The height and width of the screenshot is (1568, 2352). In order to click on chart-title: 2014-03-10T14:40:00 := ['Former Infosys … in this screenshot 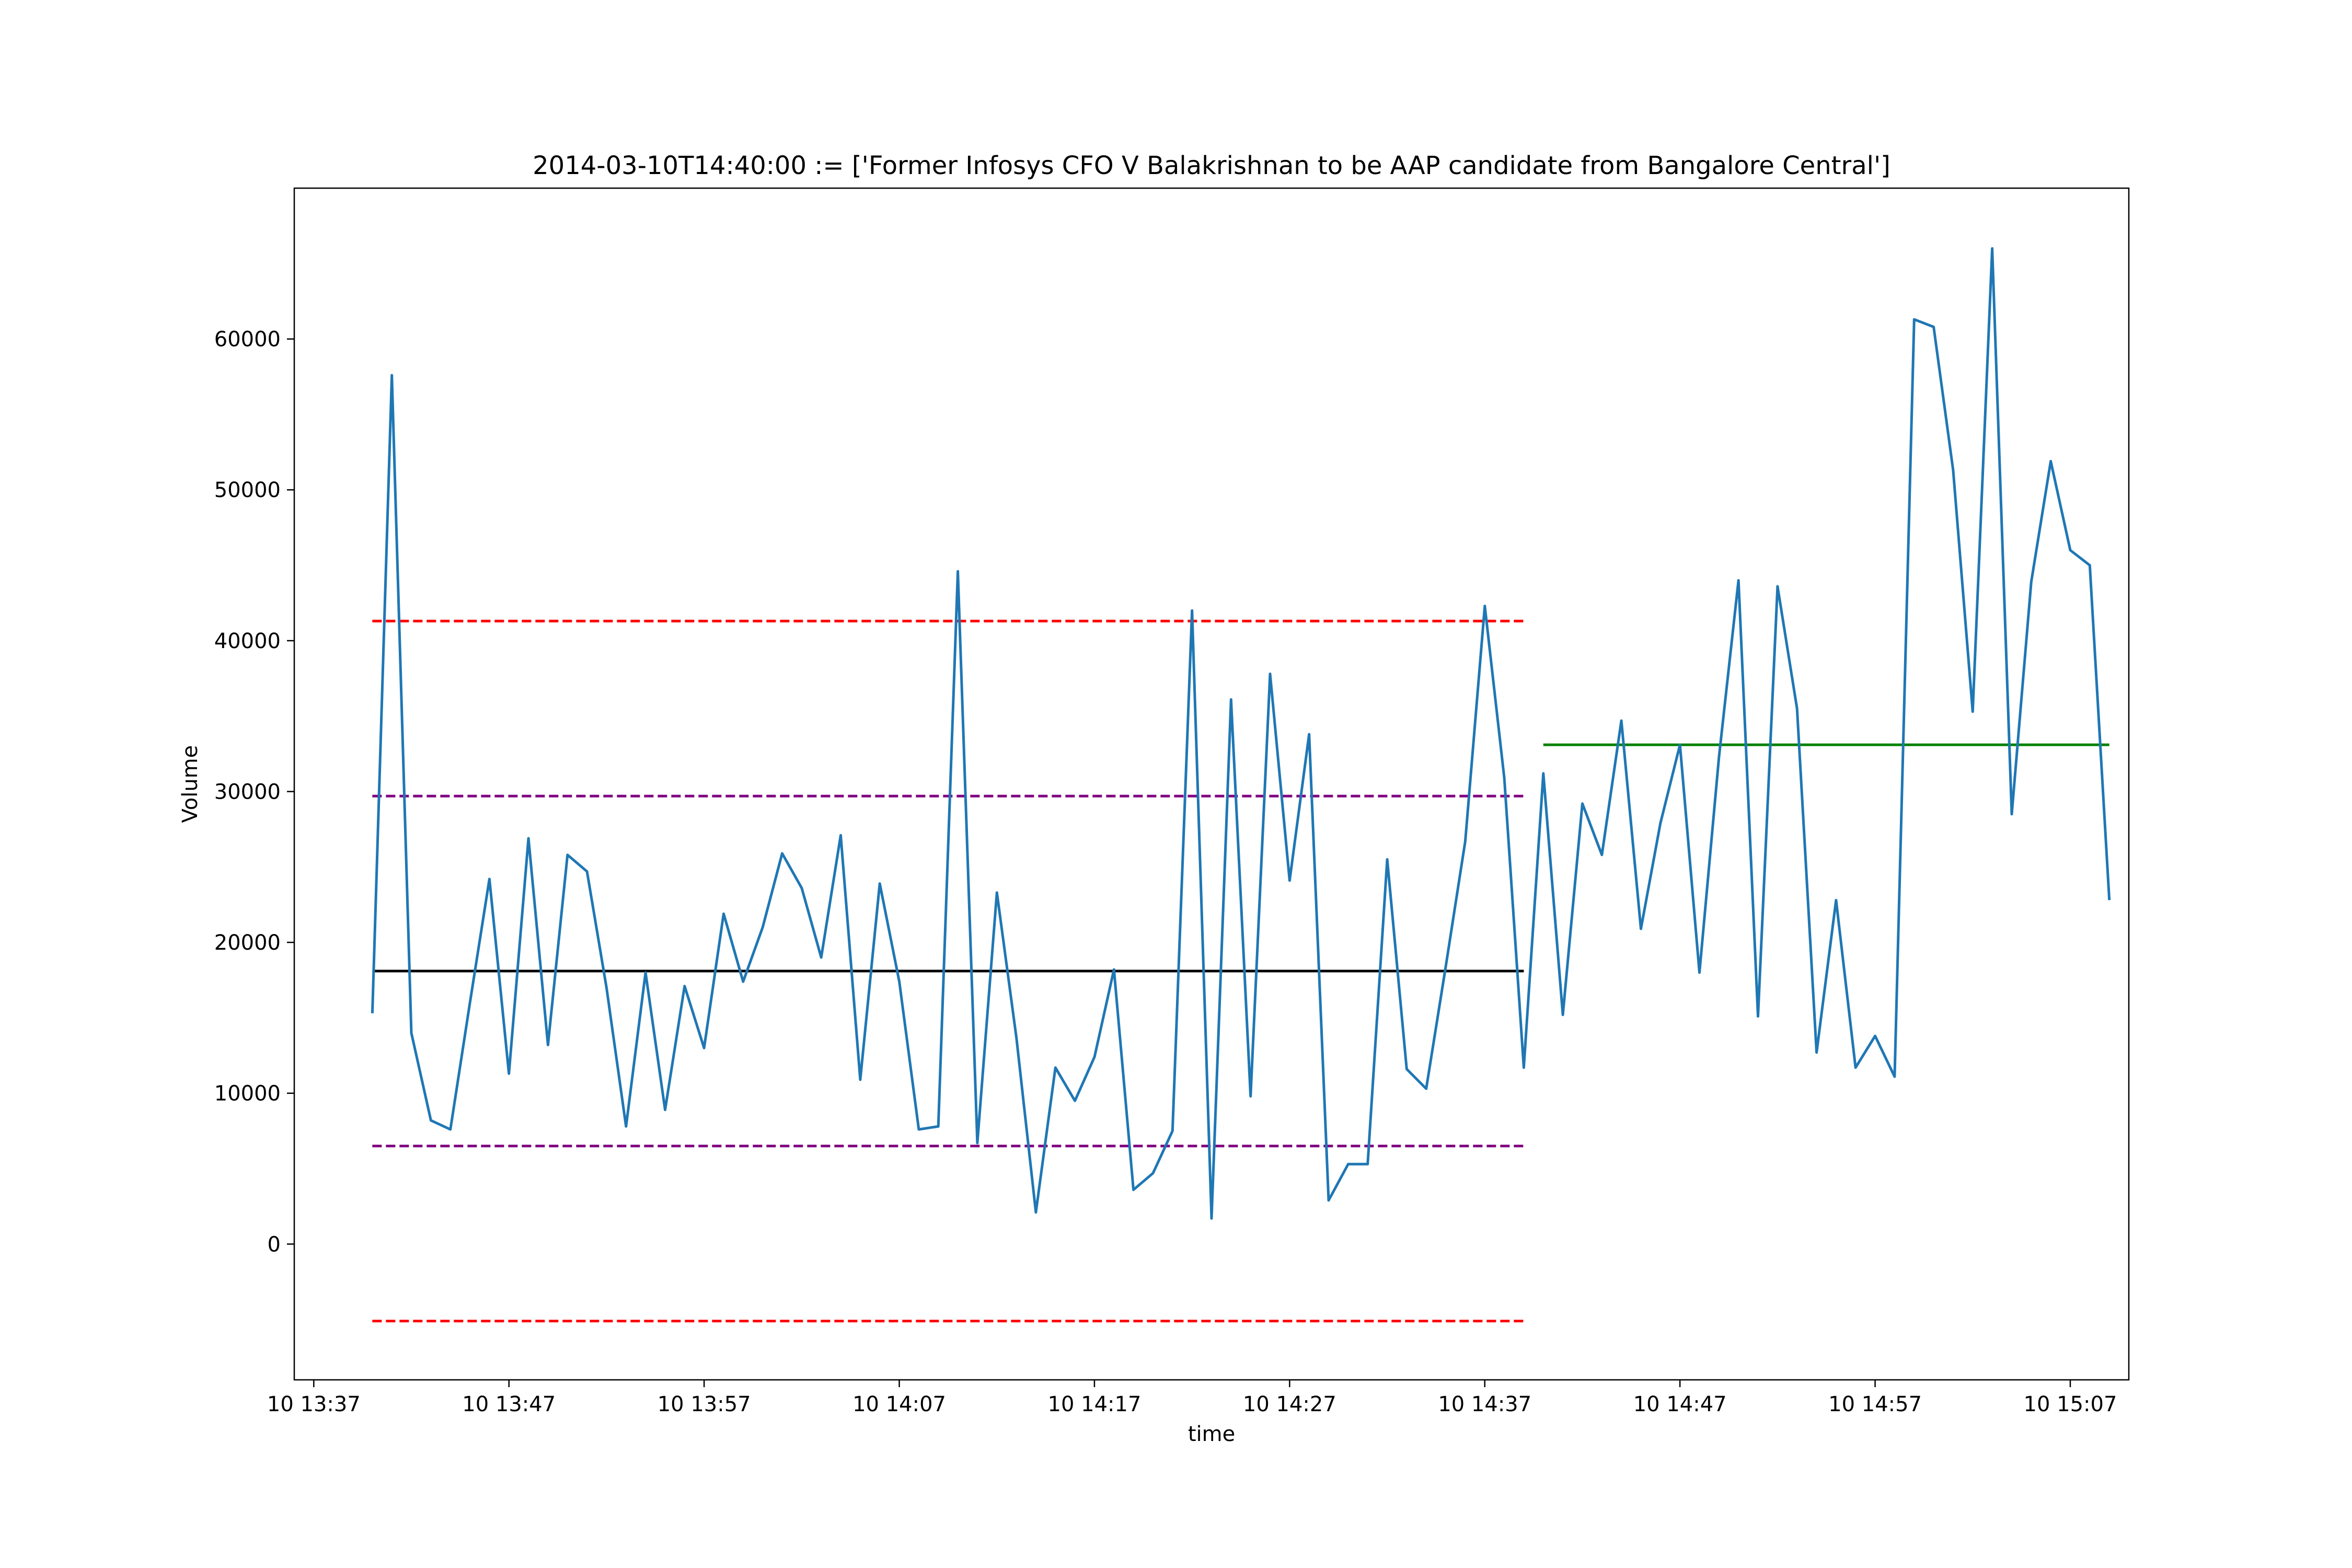, I will do `click(1211, 165)`.